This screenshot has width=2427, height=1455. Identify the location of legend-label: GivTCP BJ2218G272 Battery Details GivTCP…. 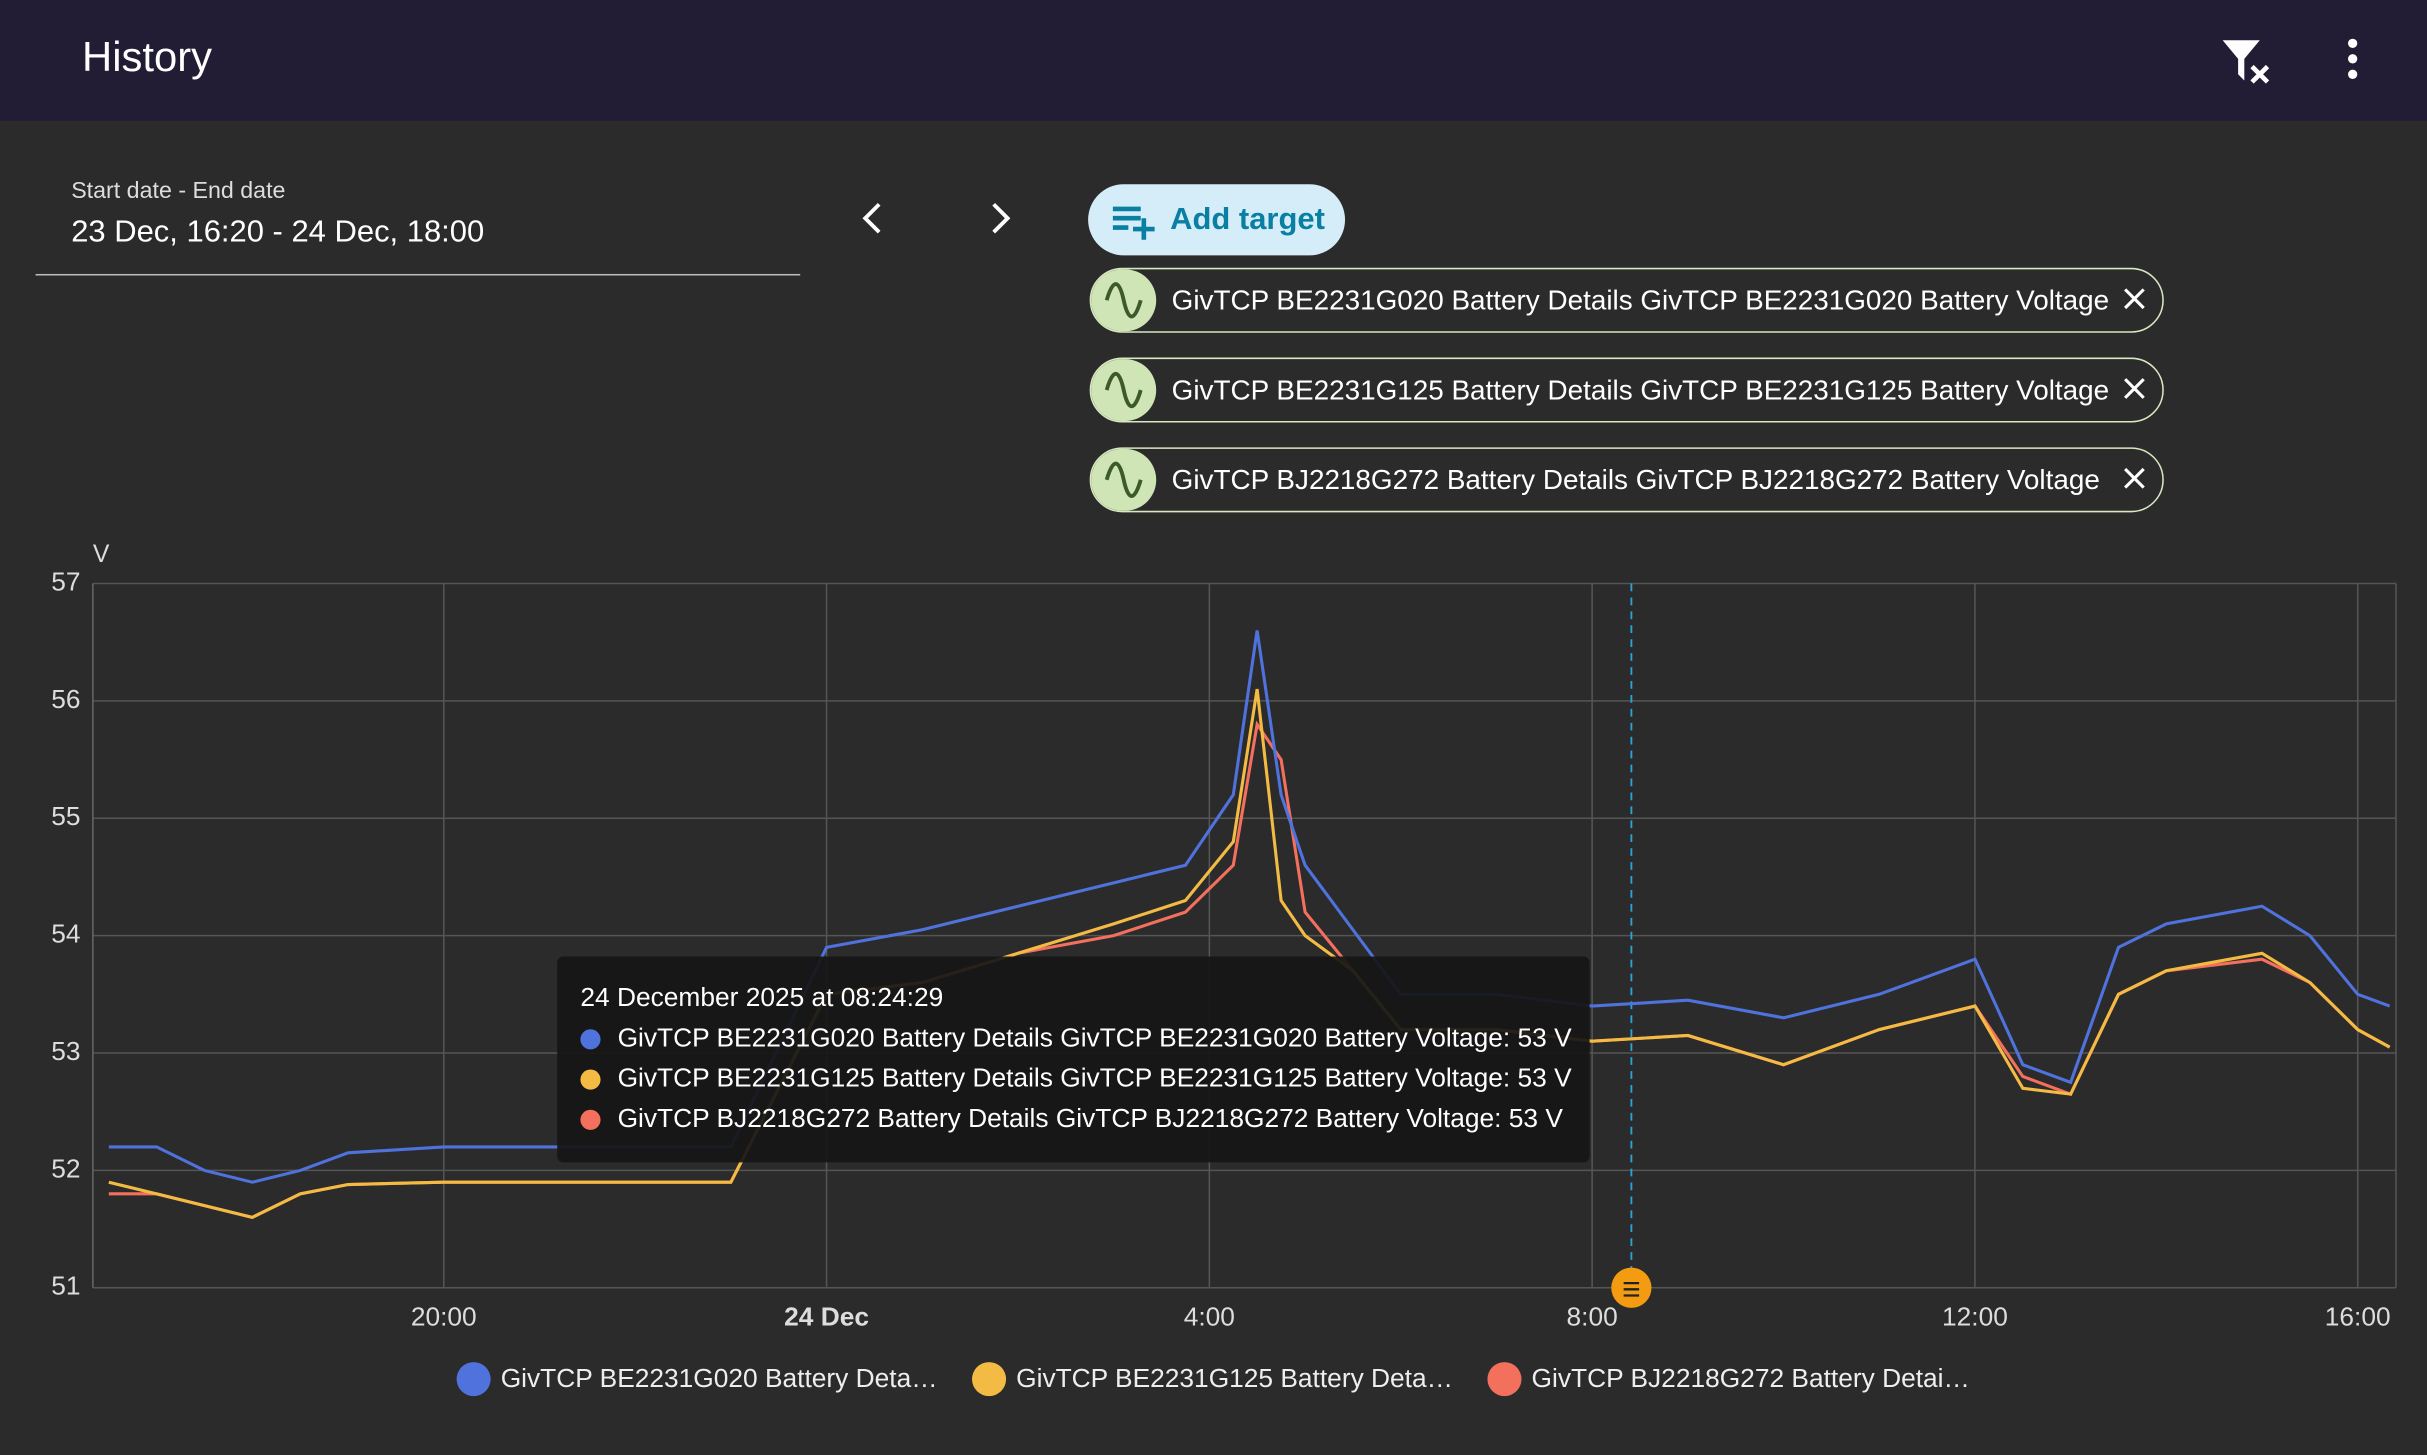
(1751, 1378).